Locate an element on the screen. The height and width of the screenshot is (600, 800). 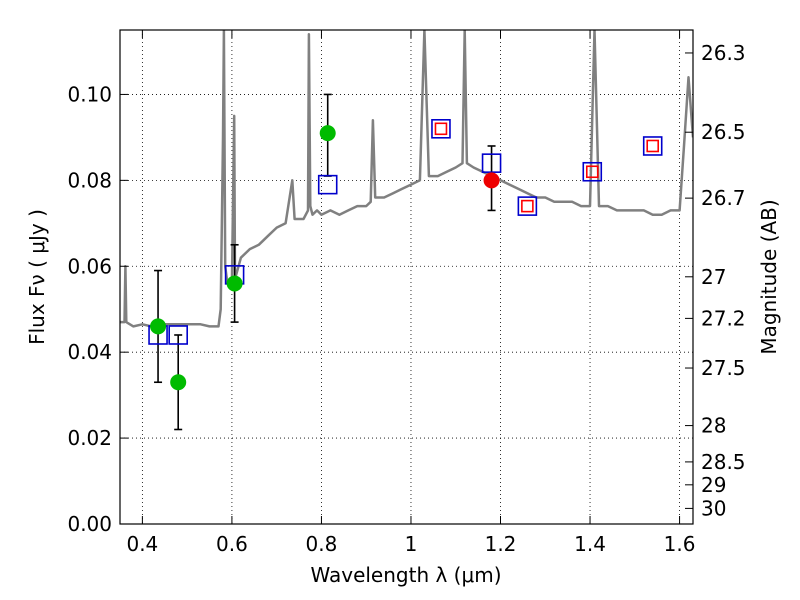
y2-tick-label: 27 is located at coordinates (713, 277).